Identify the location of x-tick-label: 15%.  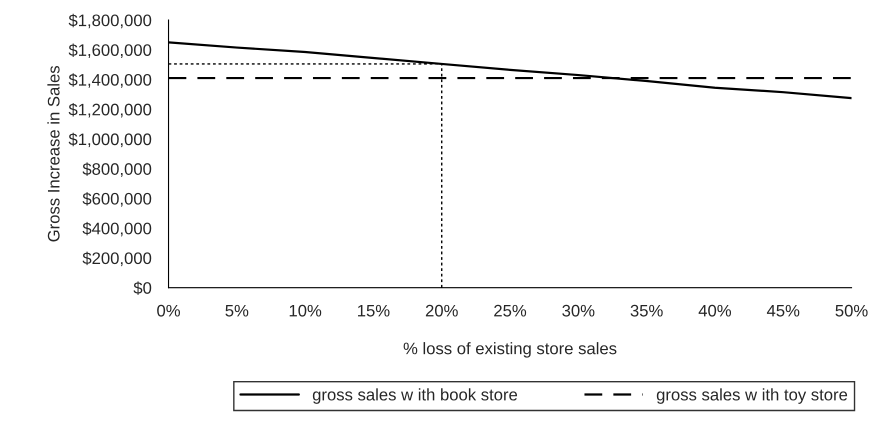
(374, 310).